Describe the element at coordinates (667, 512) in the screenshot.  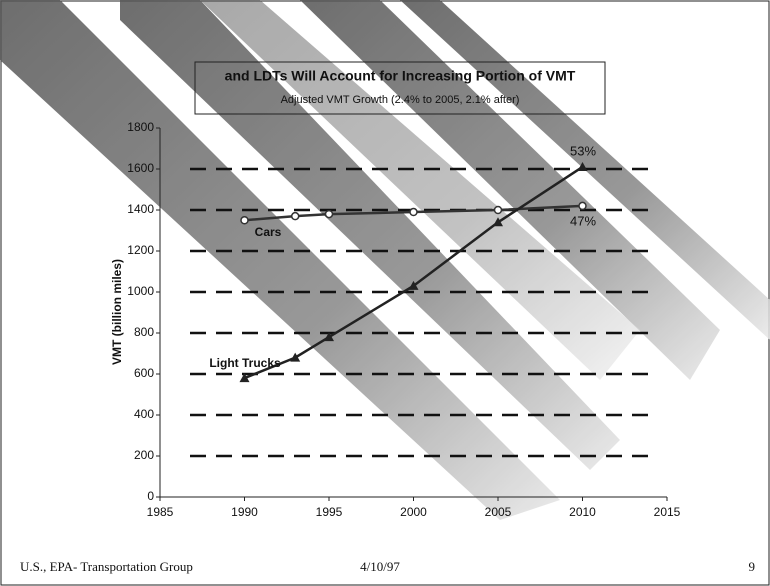
I see `x-tick-label: 2015` at that location.